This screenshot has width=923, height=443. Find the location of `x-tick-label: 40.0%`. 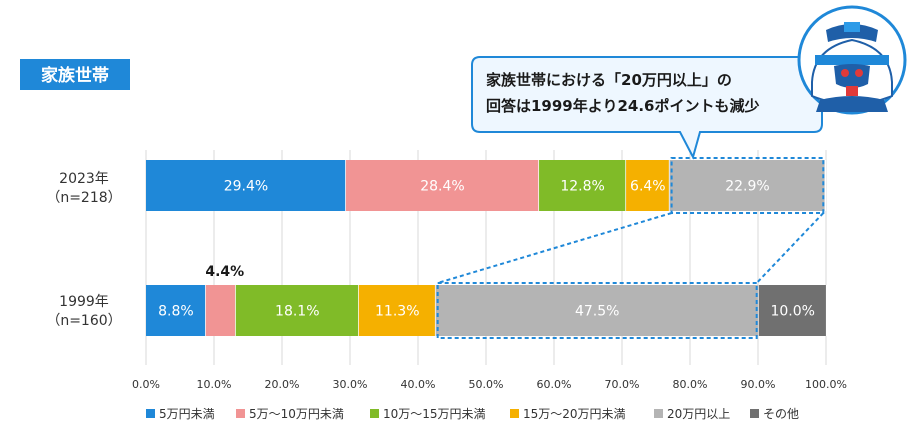

x-tick-label: 40.0% is located at coordinates (418, 384).